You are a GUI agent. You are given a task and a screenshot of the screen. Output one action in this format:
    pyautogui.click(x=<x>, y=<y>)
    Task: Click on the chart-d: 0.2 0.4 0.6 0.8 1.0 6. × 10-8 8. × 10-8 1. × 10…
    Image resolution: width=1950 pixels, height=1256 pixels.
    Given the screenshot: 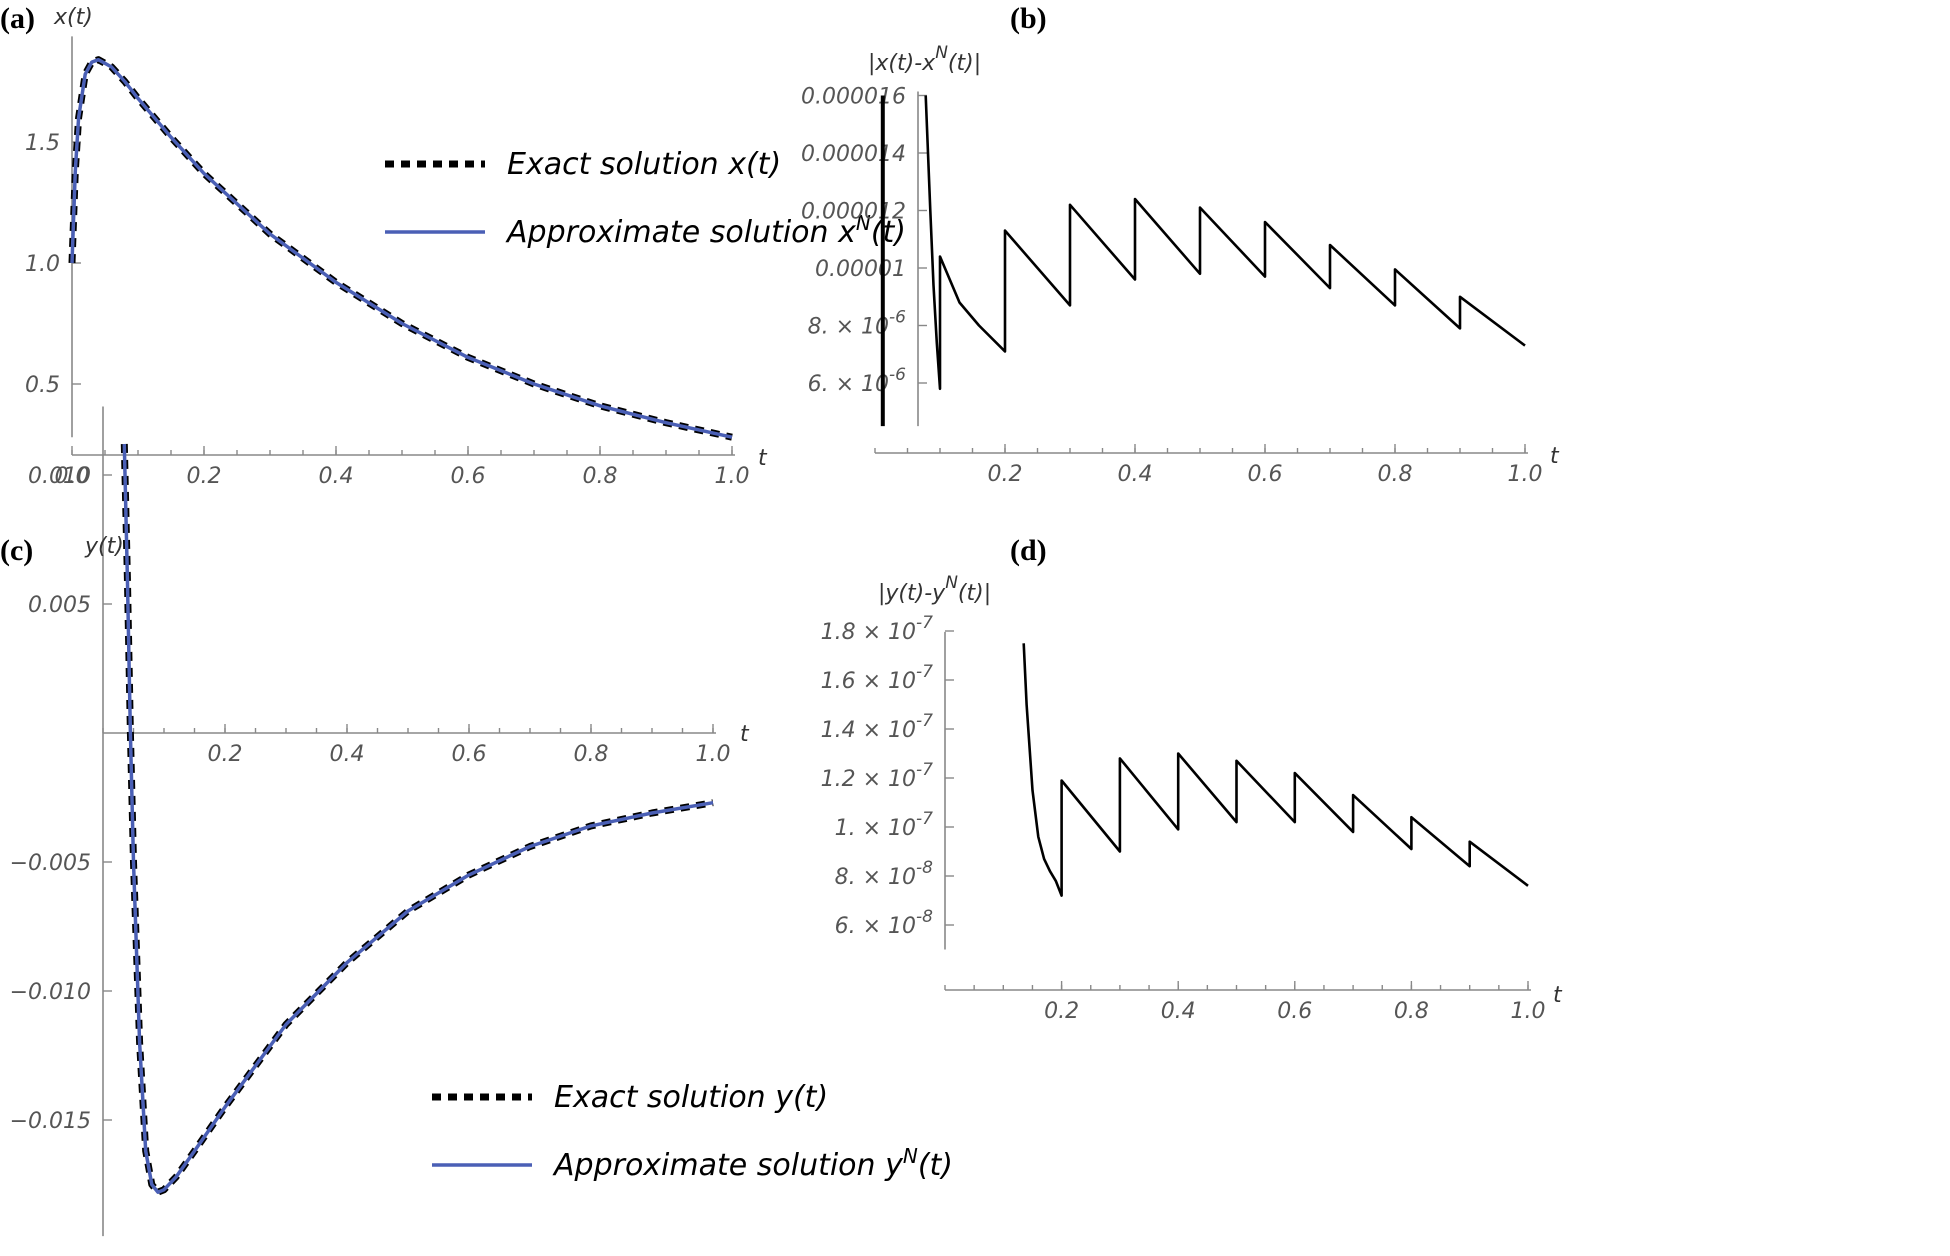 What is the action you would take?
    pyautogui.click(x=1192, y=798)
    